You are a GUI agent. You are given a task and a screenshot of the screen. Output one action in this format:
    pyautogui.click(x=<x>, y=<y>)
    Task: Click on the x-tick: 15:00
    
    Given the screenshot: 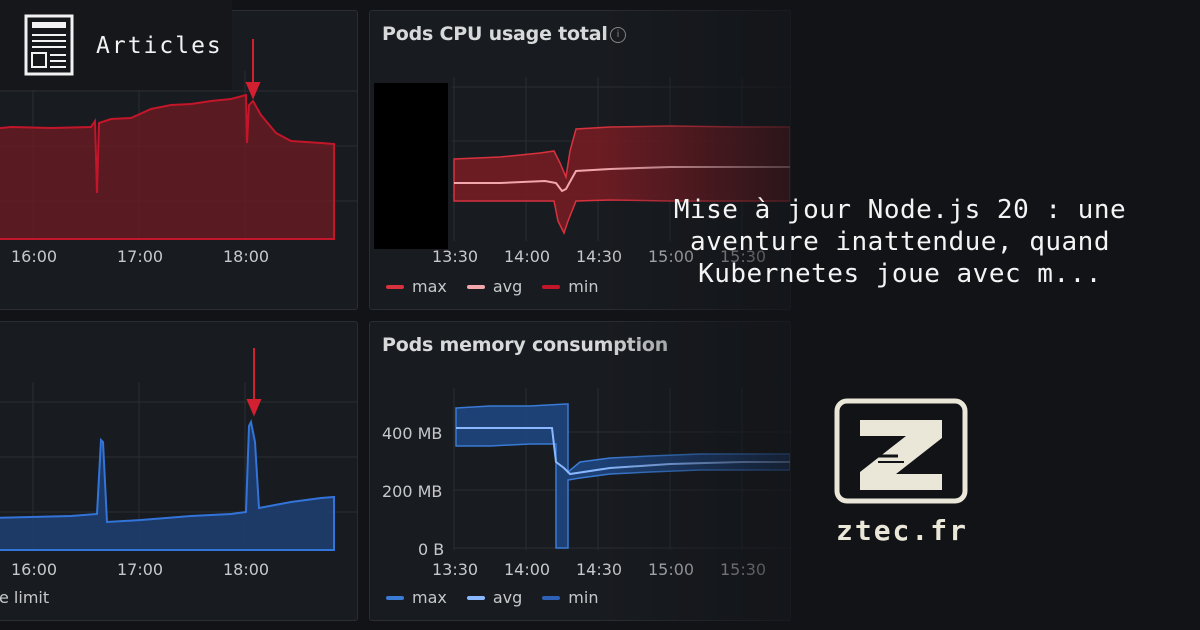 What is the action you would take?
    pyautogui.click(x=671, y=569)
    